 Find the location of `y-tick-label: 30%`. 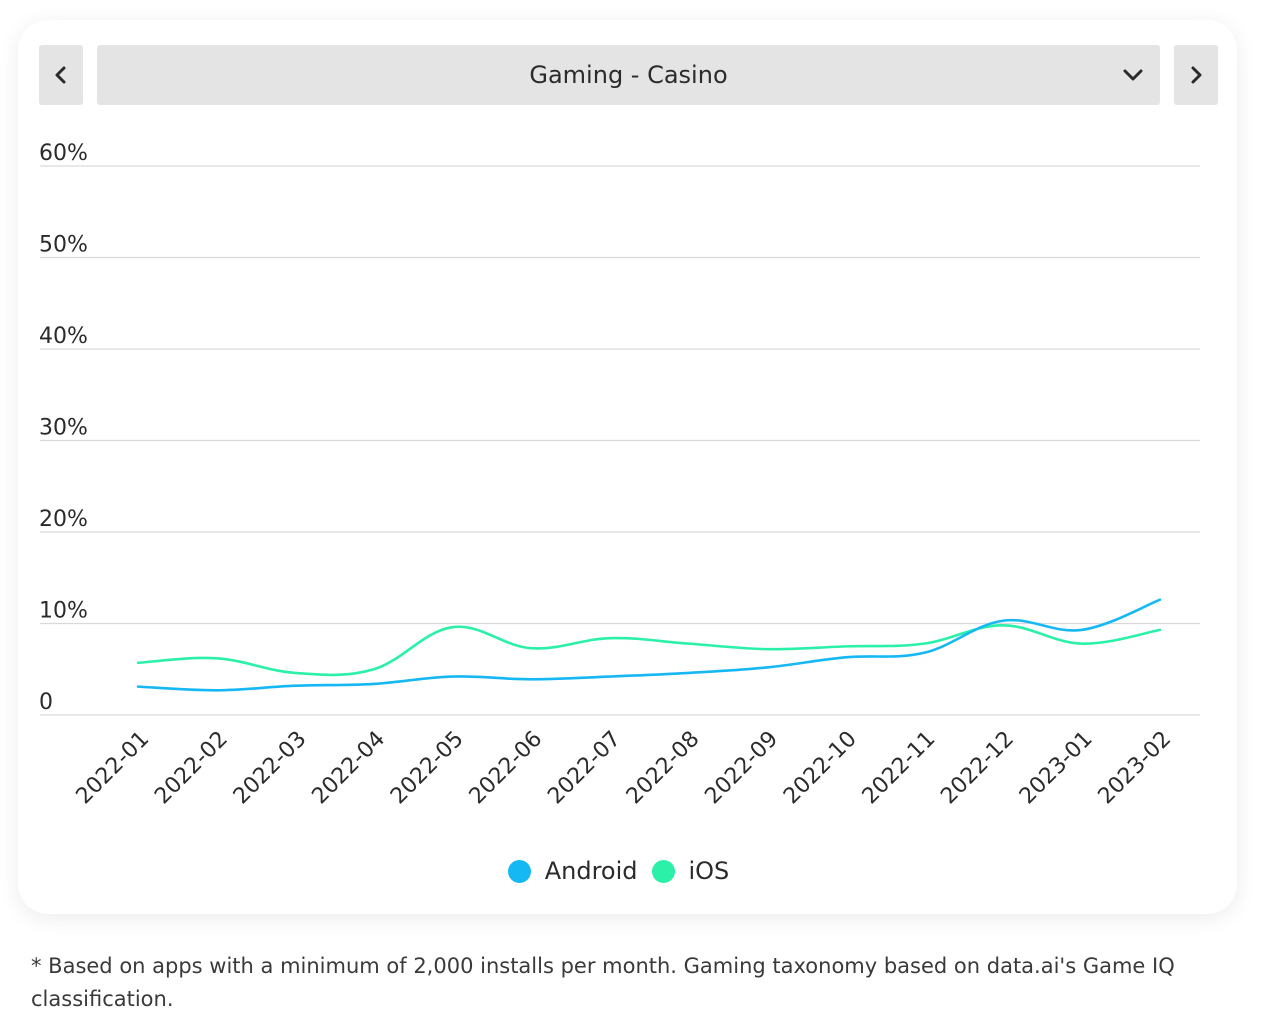

y-tick-label: 30% is located at coordinates (63, 428).